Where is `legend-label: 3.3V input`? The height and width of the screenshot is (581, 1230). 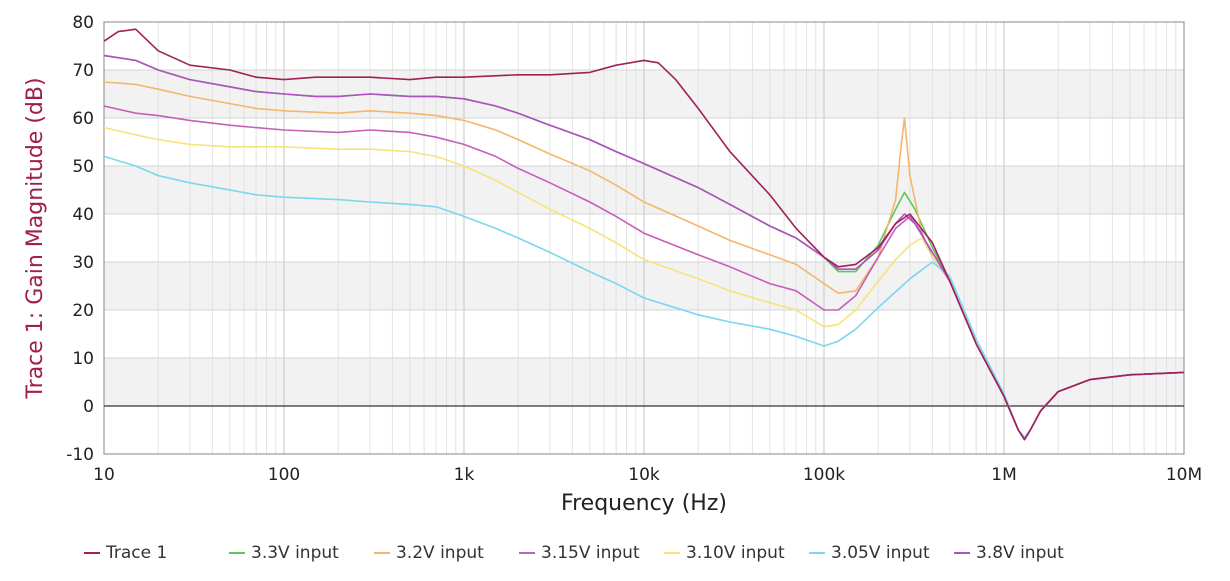 legend-label: 3.3V input is located at coordinates (295, 553).